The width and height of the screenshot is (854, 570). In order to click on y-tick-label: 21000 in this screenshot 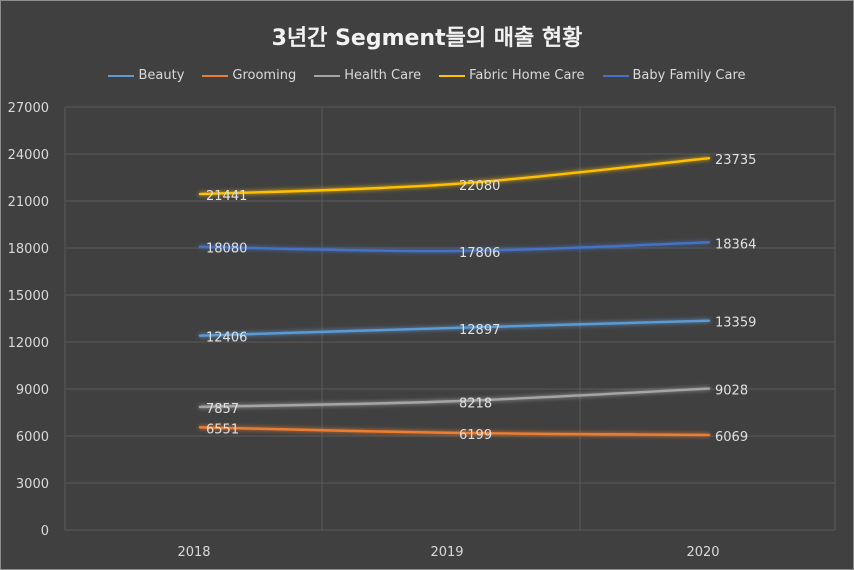, I will do `click(28, 202)`.